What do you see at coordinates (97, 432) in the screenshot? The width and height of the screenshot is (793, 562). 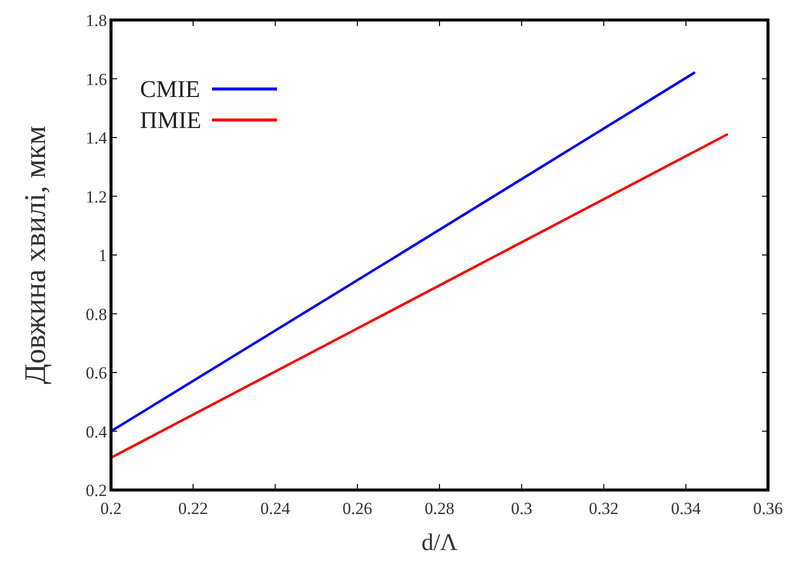 I see `y-tick-label: 0.4` at bounding box center [97, 432].